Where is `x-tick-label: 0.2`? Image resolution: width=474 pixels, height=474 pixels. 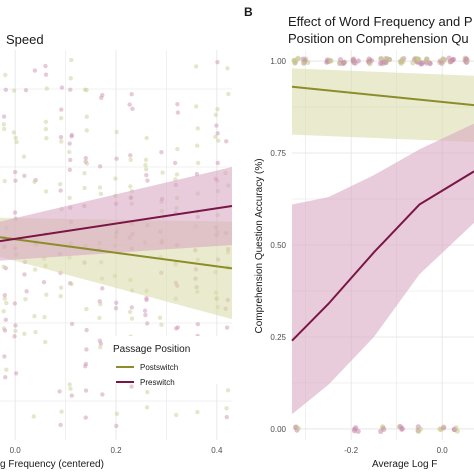
x-tick-label: 0.2 is located at coordinates (116, 450).